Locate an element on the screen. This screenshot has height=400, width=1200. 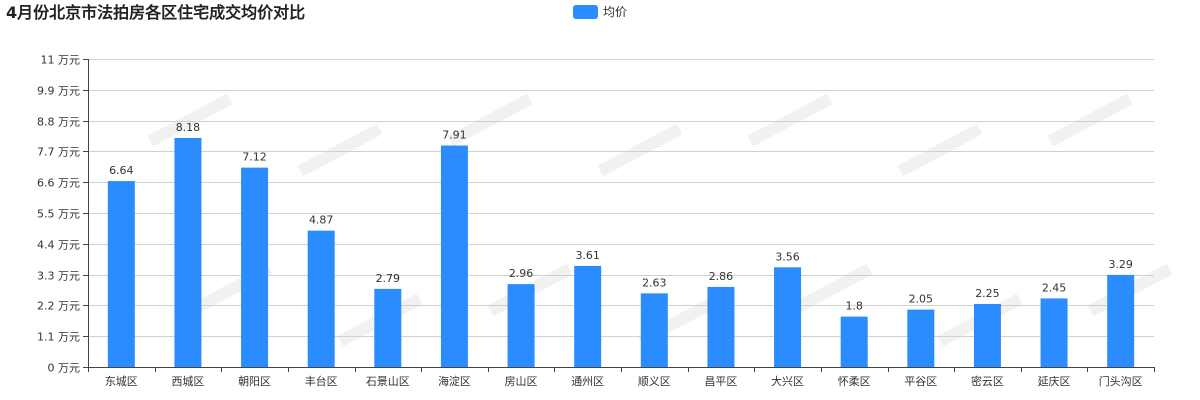
x-category-label: 延庆区 is located at coordinates (1054, 381).